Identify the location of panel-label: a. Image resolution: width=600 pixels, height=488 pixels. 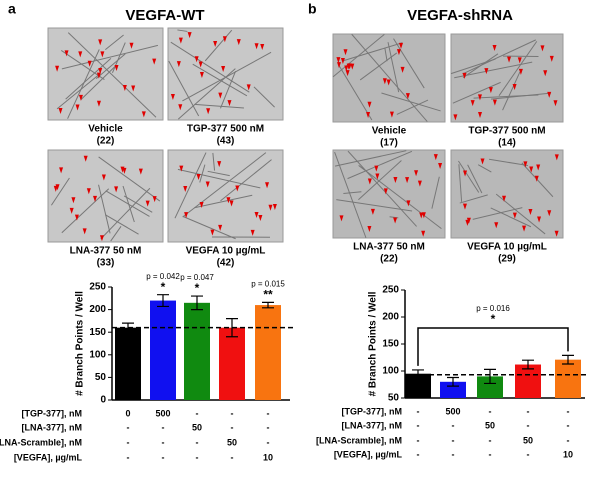
(12, 9).